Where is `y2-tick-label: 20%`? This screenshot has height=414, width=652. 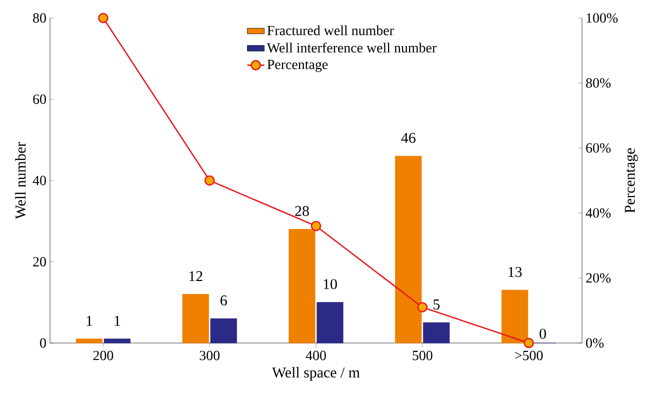 y2-tick-label: 20% is located at coordinates (598, 278).